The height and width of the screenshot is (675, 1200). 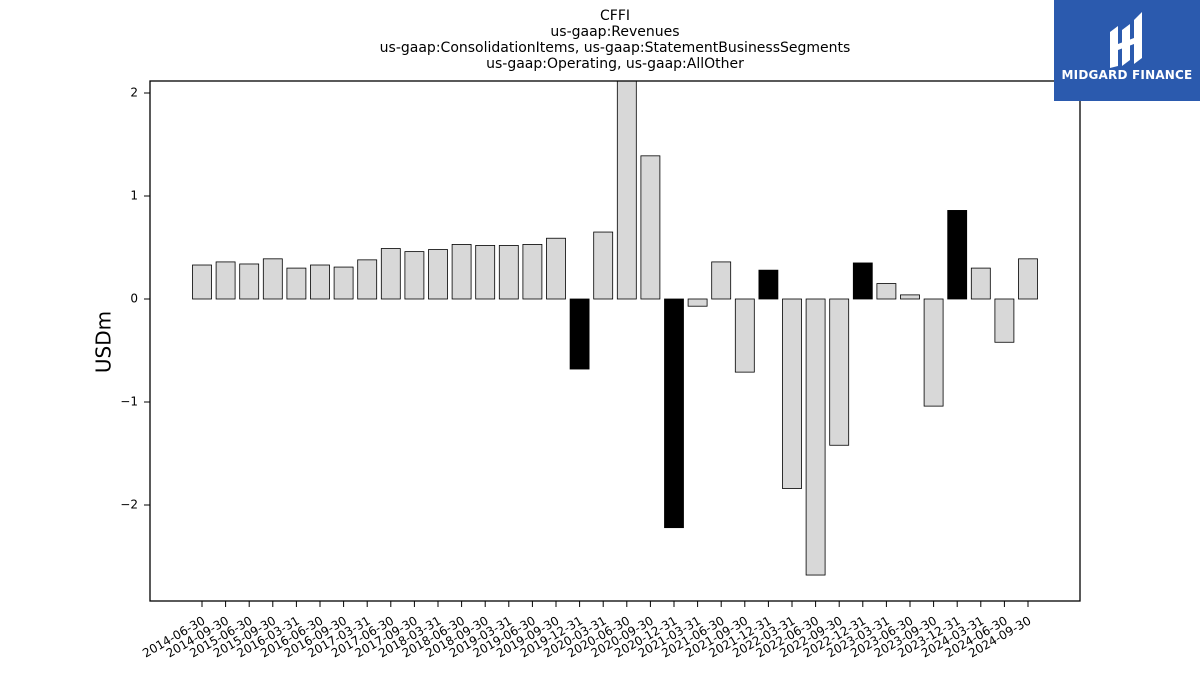 I want to click on y-tick-label: −1, so click(x=129, y=402).